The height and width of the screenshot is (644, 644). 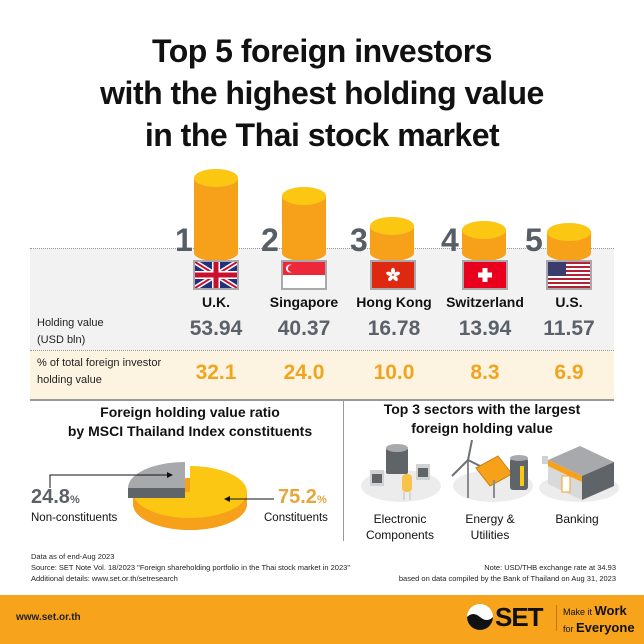 I want to click on pie-chart, so click(x=187, y=496).